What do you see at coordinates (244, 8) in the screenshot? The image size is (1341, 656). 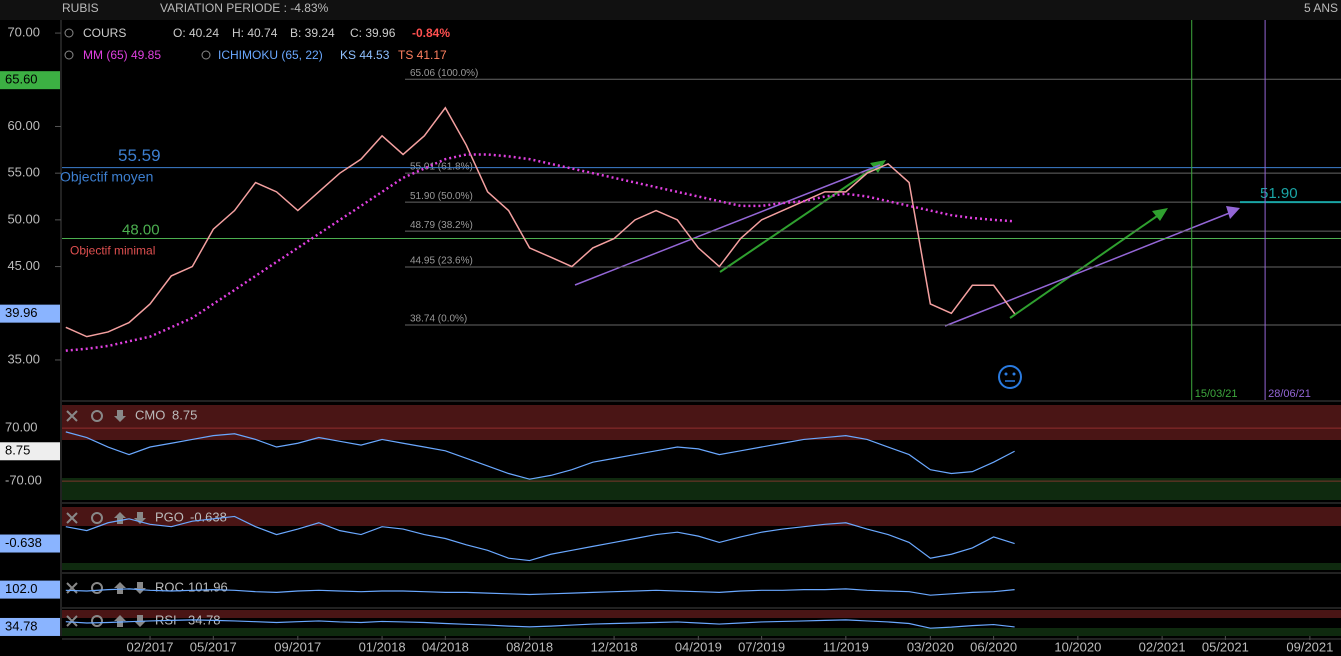 I see `variation: VARIATION PERIODE : -4.83%` at bounding box center [244, 8].